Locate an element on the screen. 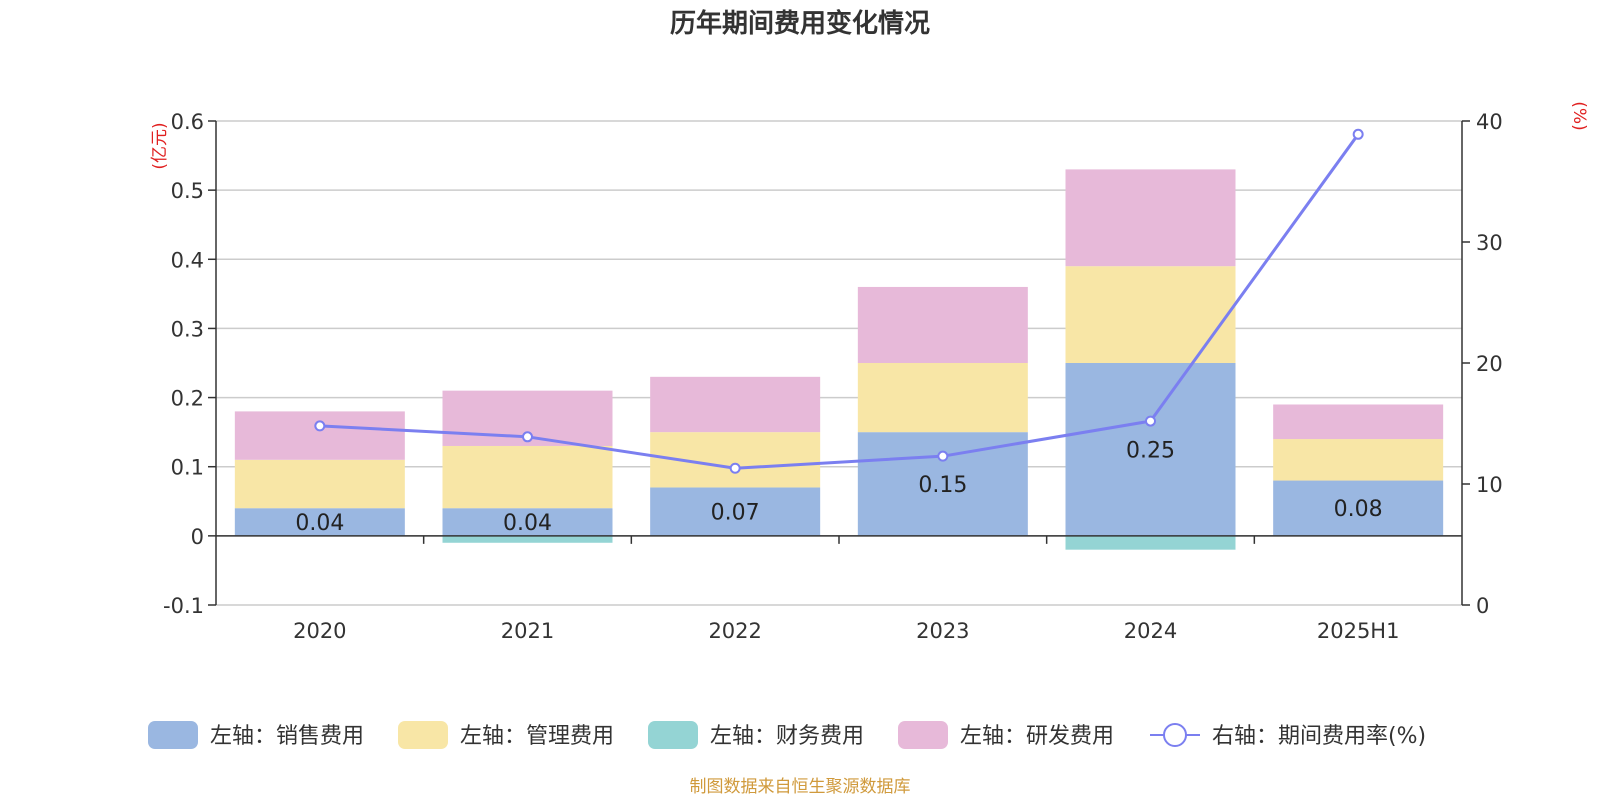 This screenshot has height=800, width=1600. x-tick-label: 2021 is located at coordinates (527, 631).